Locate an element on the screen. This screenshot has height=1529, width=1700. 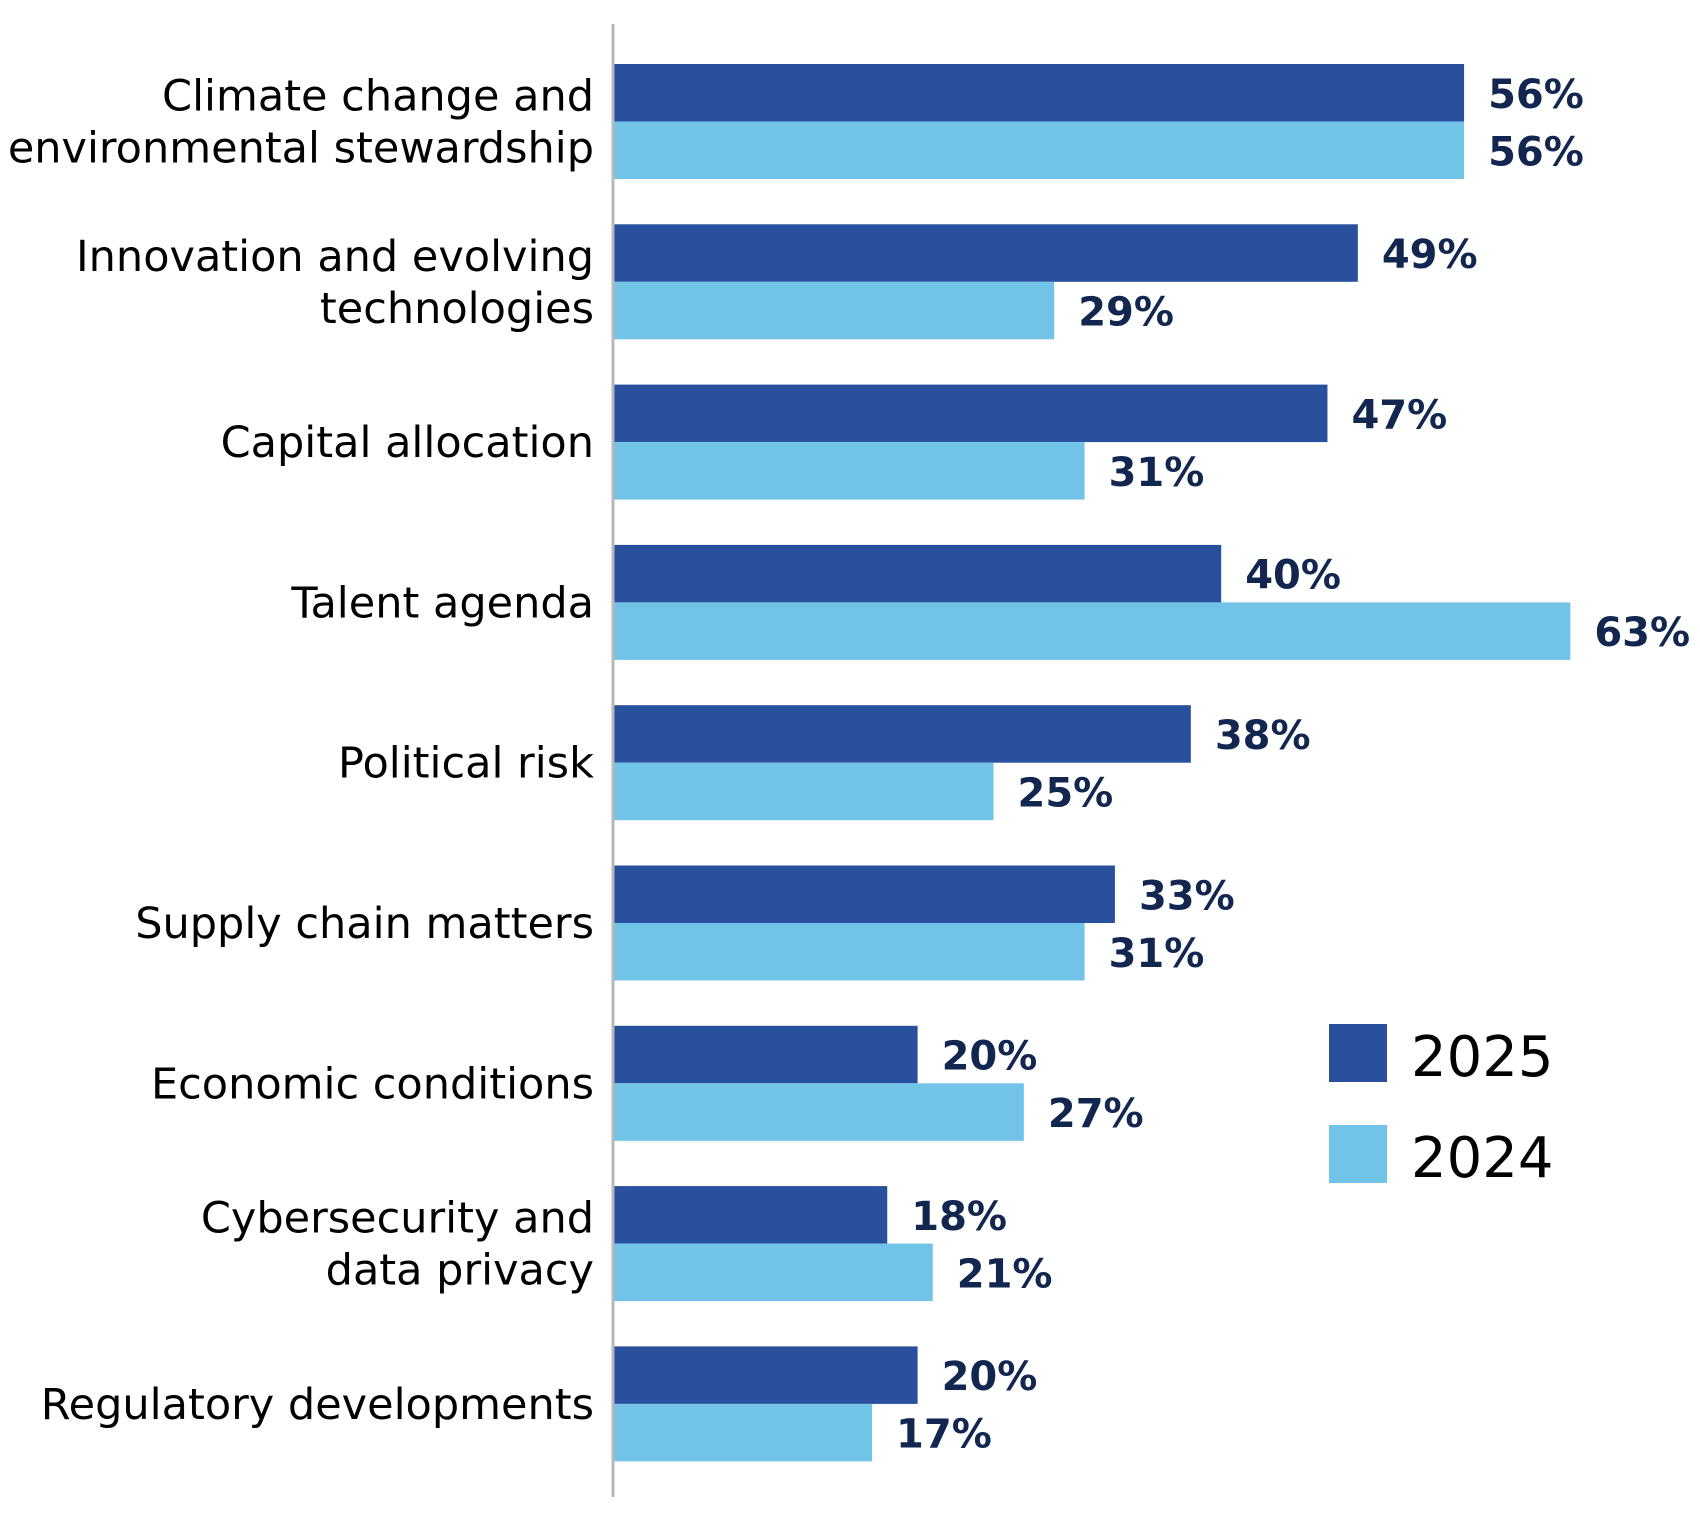
category-label: Supply chain matters is located at coordinates (364, 924).